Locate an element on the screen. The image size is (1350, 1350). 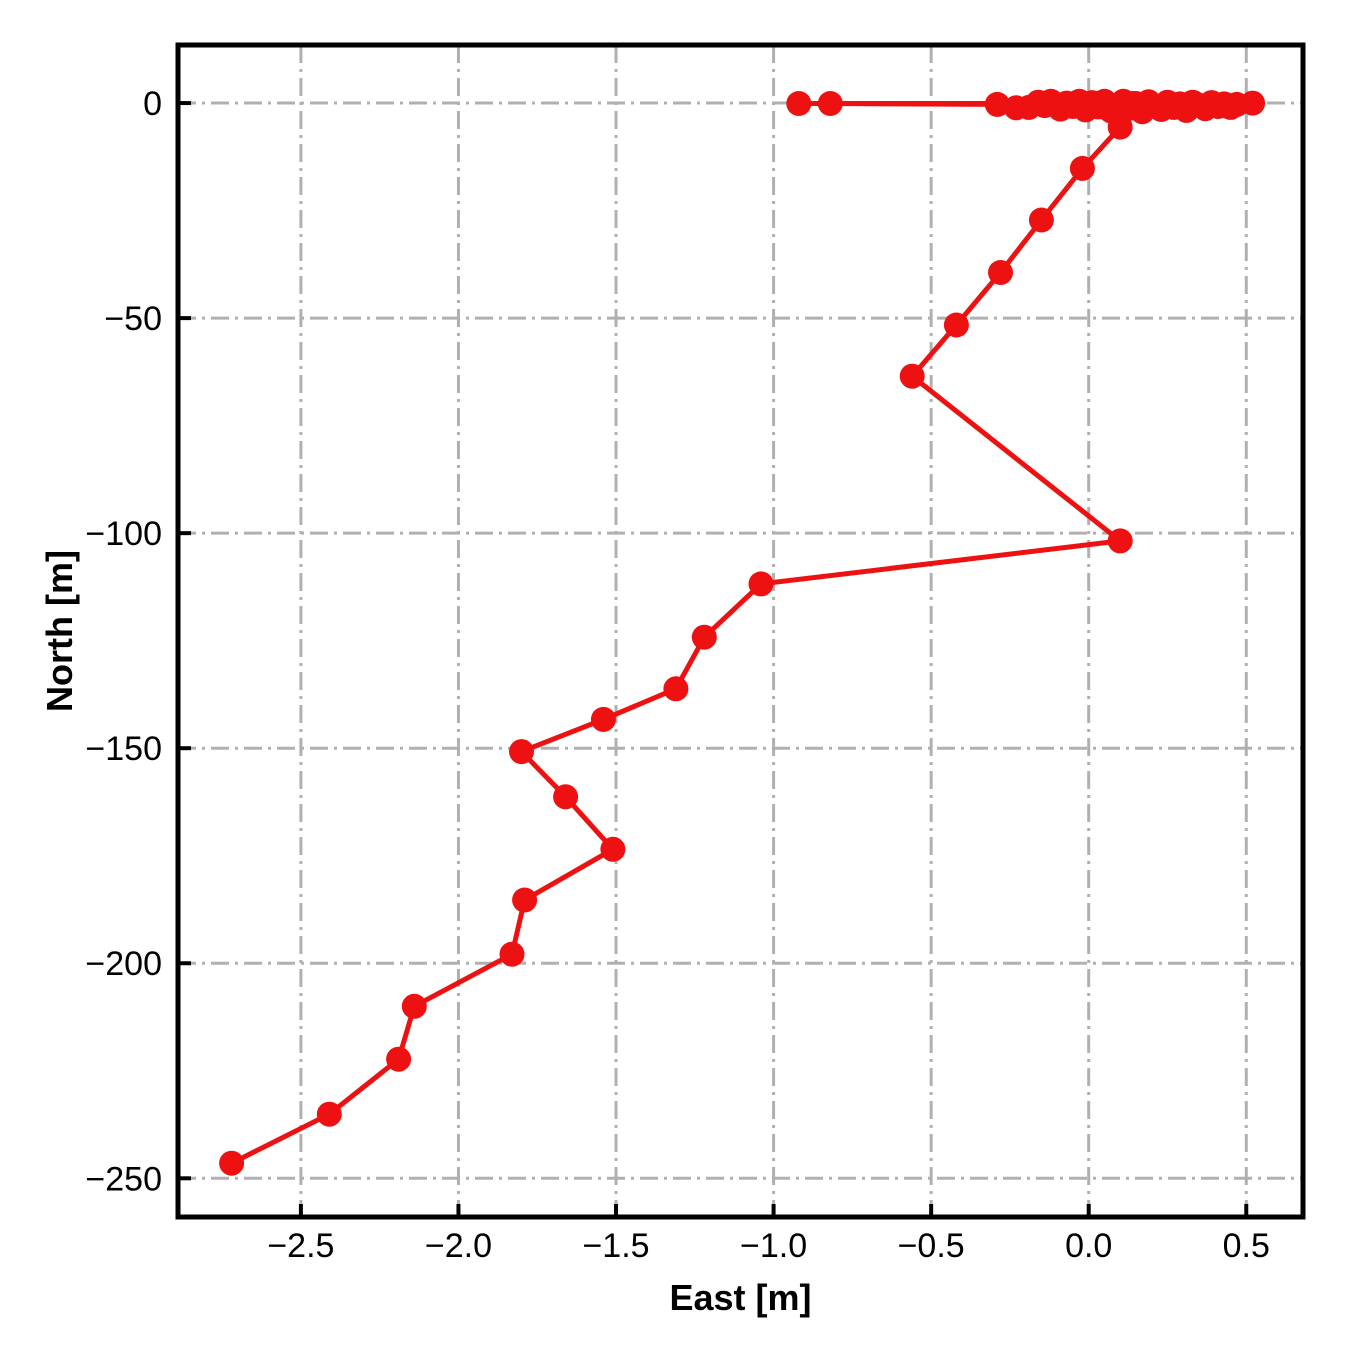
y-tick-label: −250 is located at coordinates (123, 1179).